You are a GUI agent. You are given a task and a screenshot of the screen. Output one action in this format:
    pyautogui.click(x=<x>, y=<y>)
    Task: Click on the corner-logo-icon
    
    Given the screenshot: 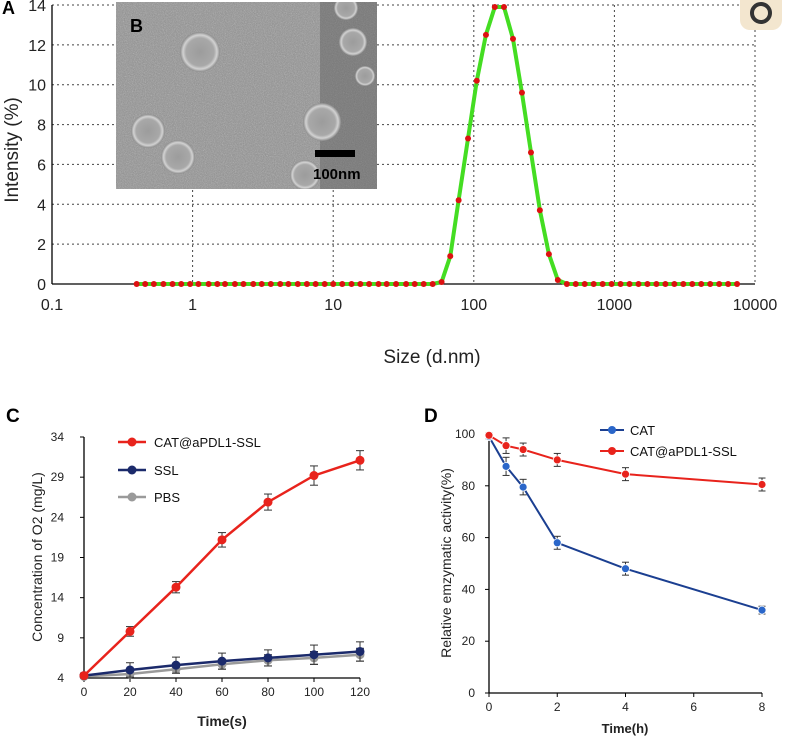 What is the action you would take?
    pyautogui.click(x=761, y=15)
    